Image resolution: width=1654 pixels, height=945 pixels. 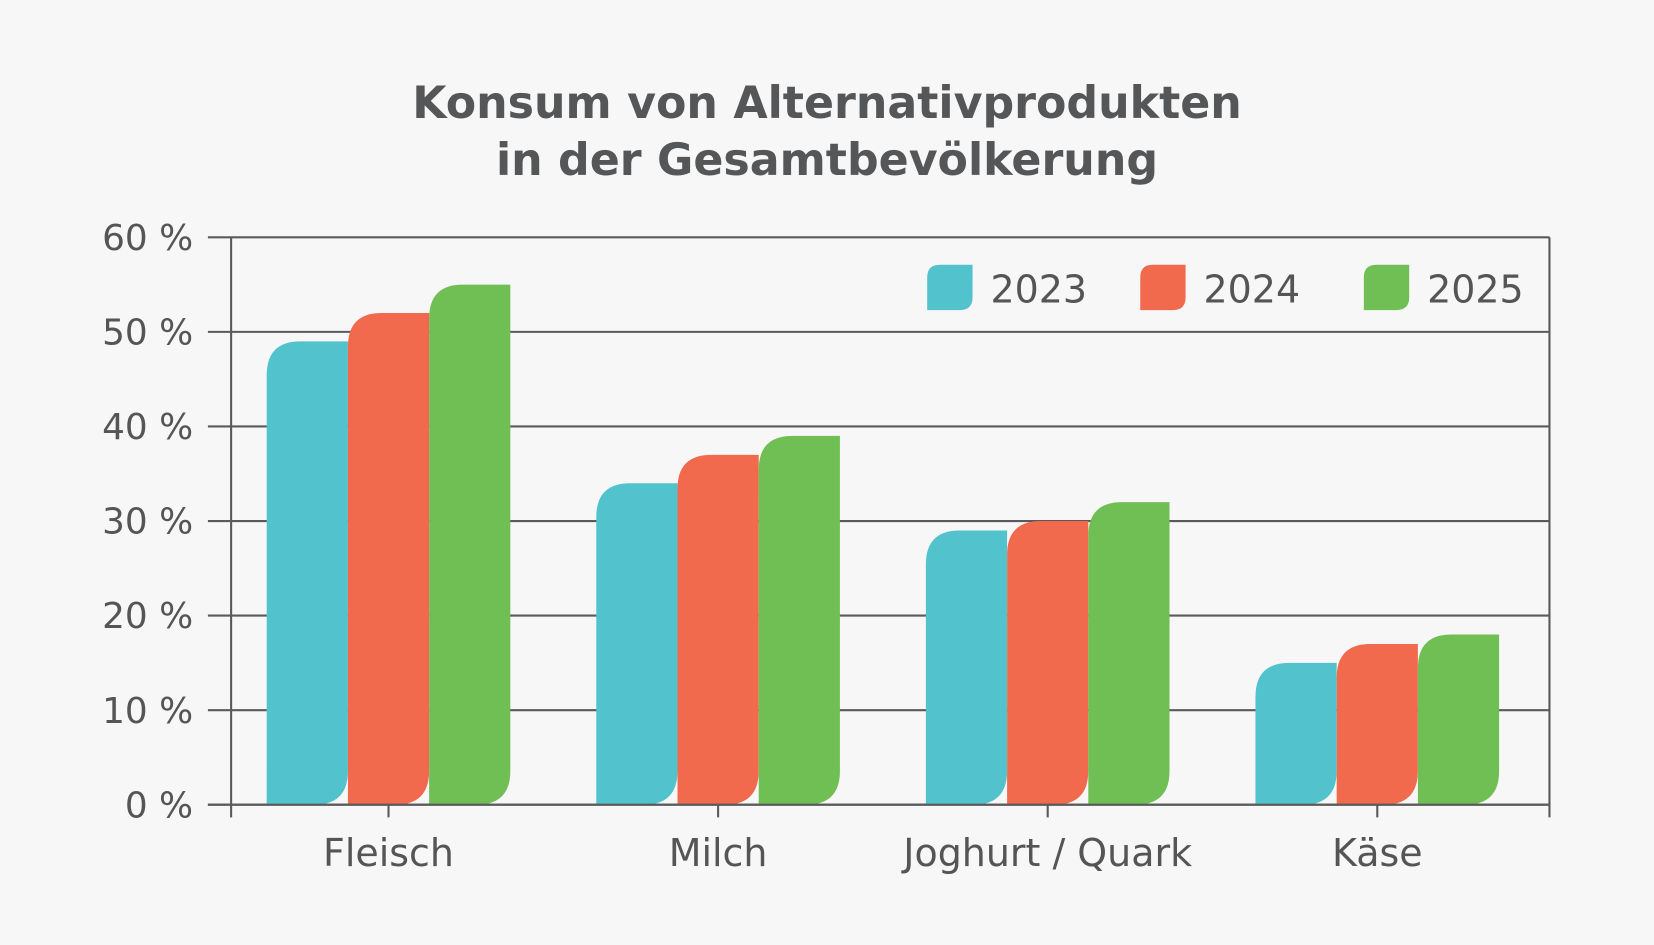 I want to click on bar-2024-käse, so click(x=1377, y=724).